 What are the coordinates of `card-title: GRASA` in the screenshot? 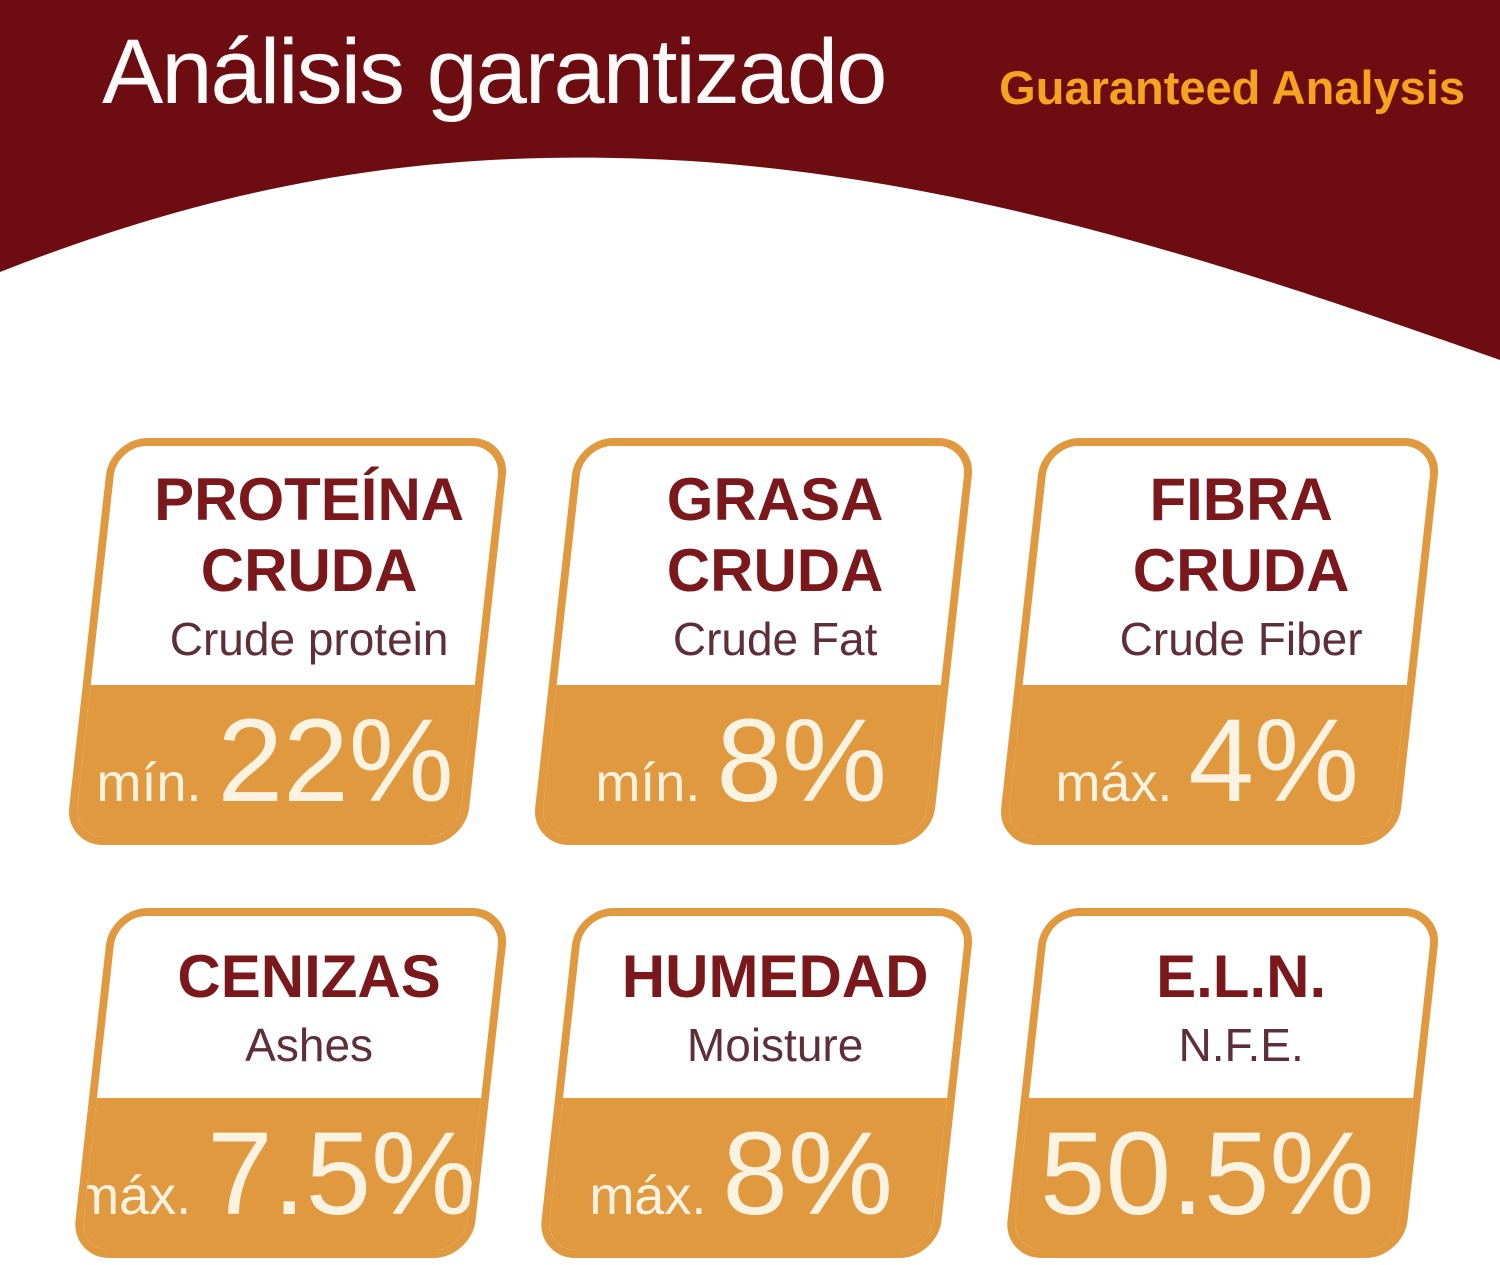 It's located at (775, 500).